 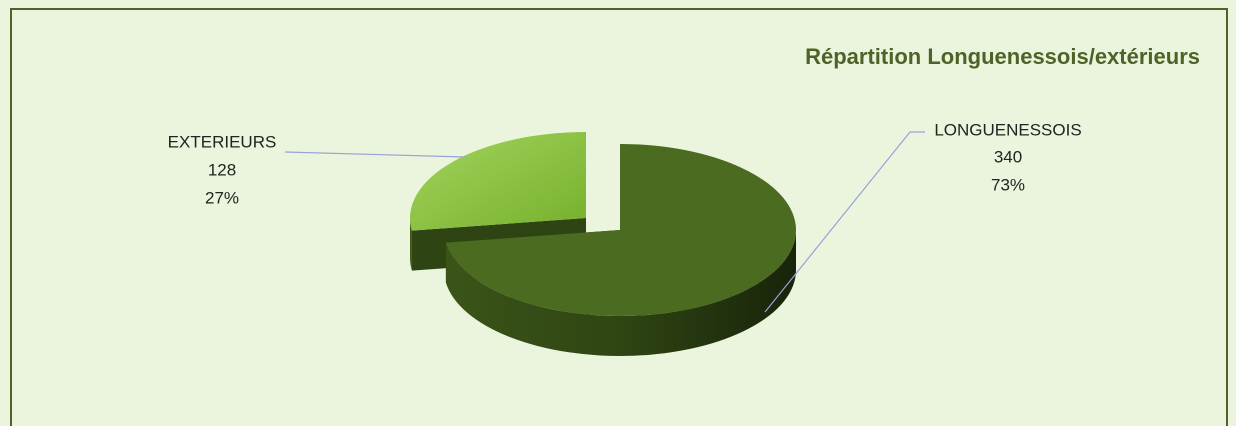 What do you see at coordinates (222, 197) in the screenshot?
I see `percentage-label: 27%` at bounding box center [222, 197].